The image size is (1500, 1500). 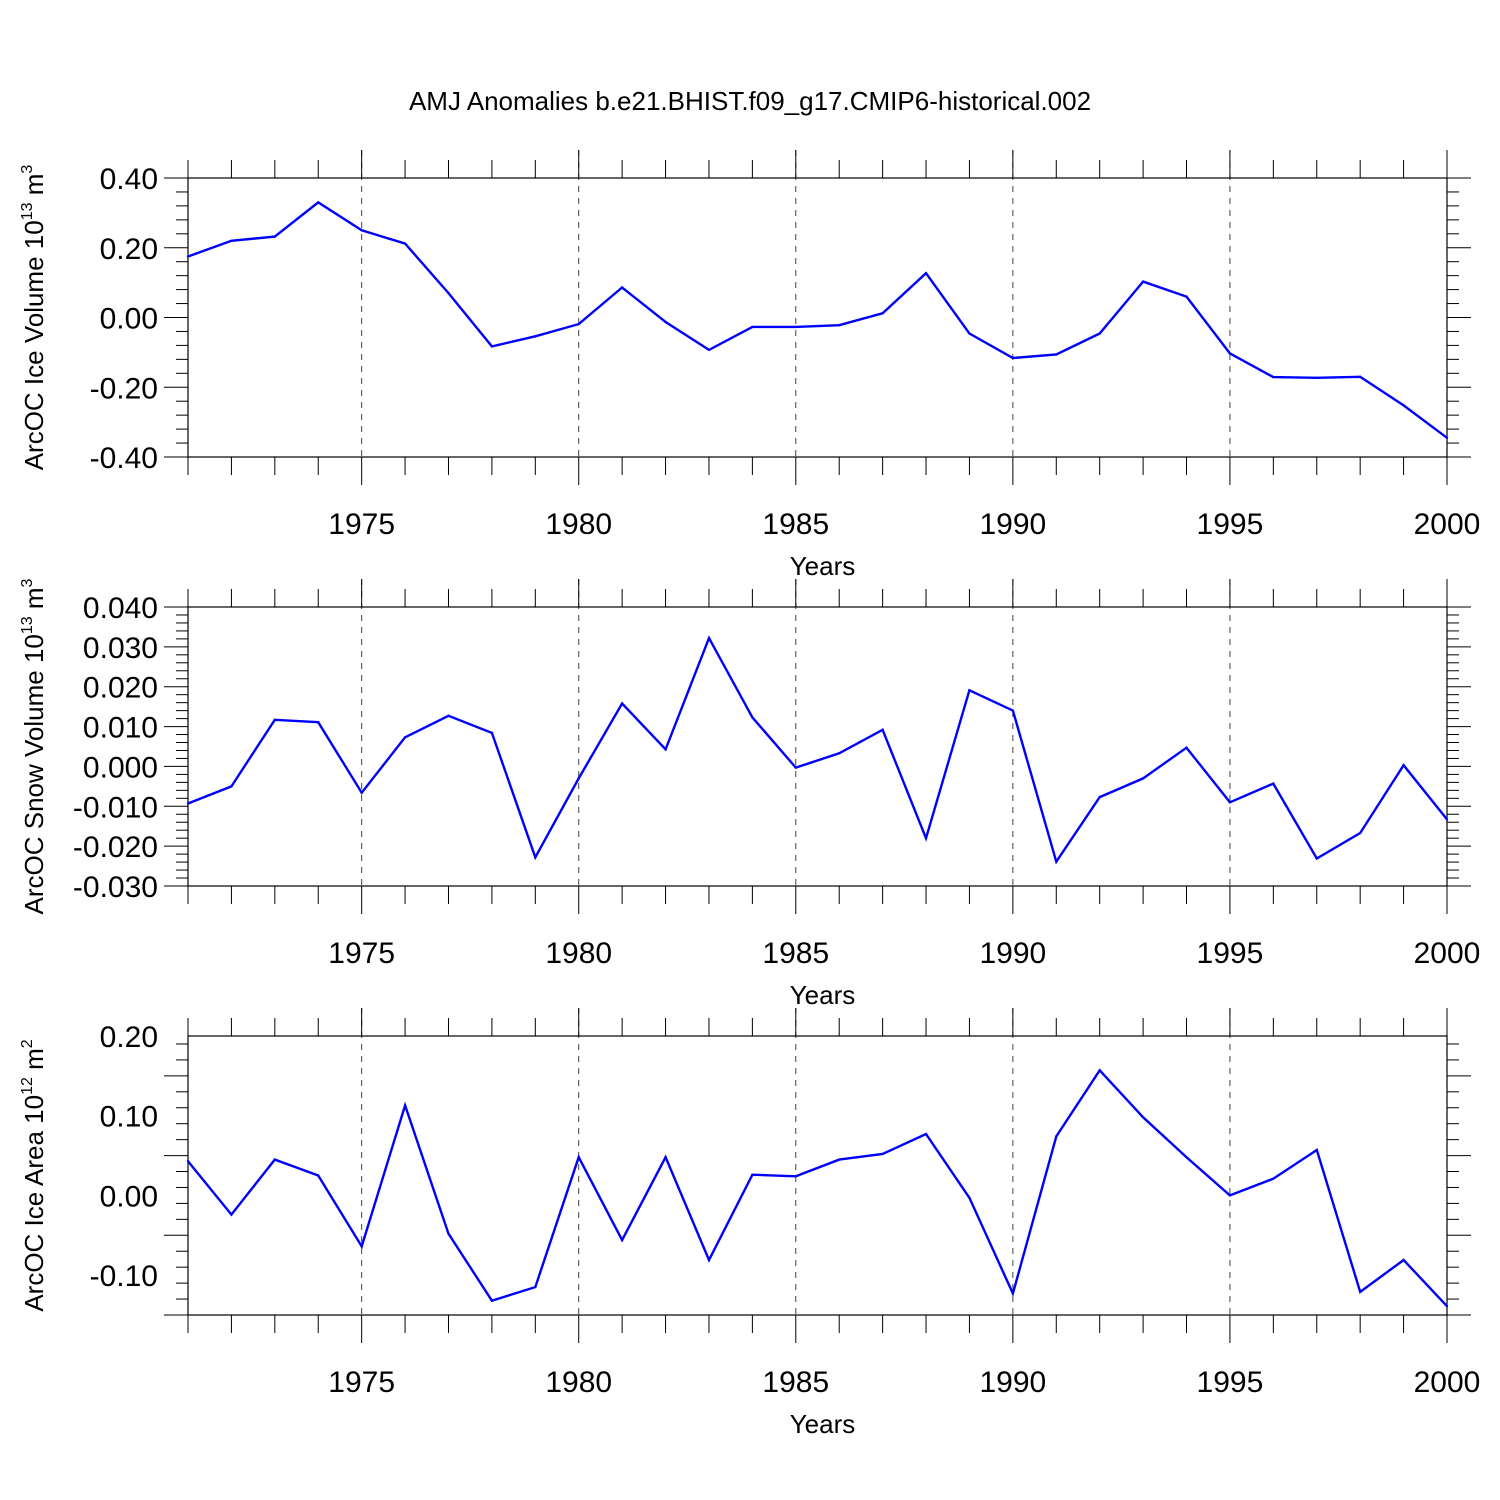 I want to click on data-point-1975, so click(x=361, y=792).